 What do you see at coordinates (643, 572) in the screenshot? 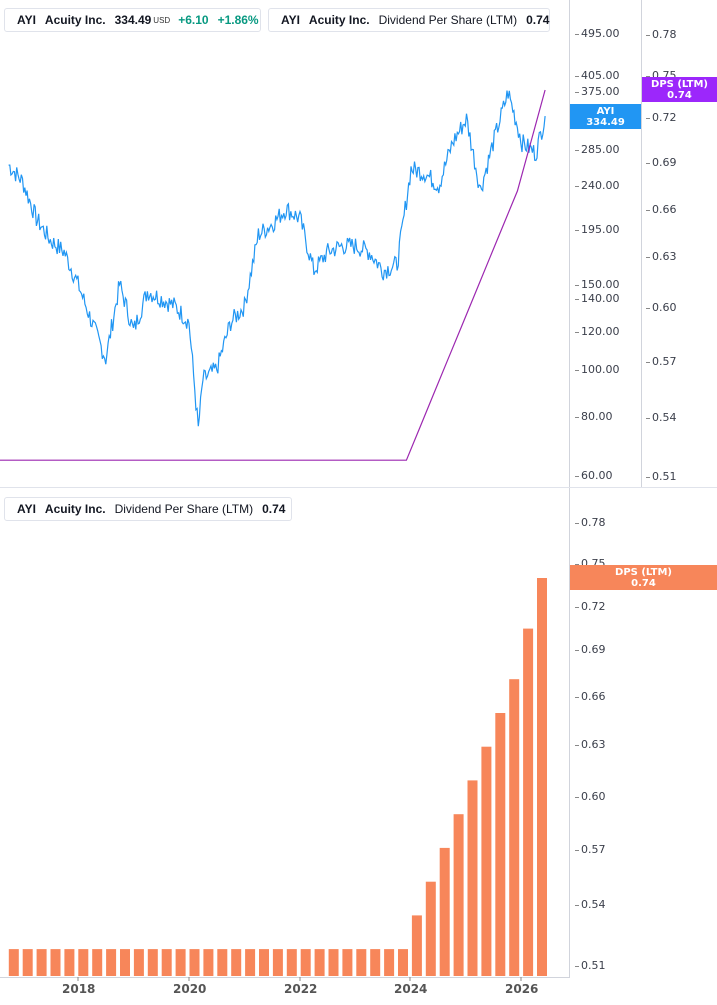
I see `dps-badge-bottom-label: DPS (LTM)` at bounding box center [643, 572].